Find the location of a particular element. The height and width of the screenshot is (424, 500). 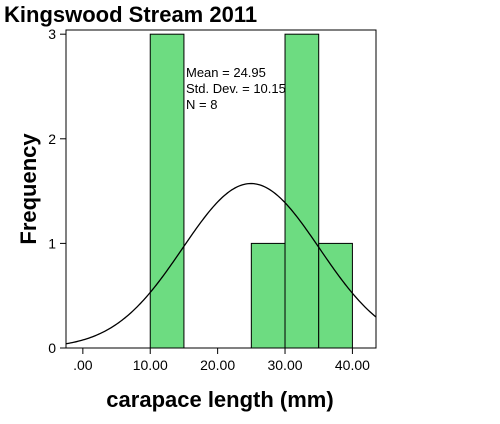

x-tick-label: 10.00 is located at coordinates (150, 365).